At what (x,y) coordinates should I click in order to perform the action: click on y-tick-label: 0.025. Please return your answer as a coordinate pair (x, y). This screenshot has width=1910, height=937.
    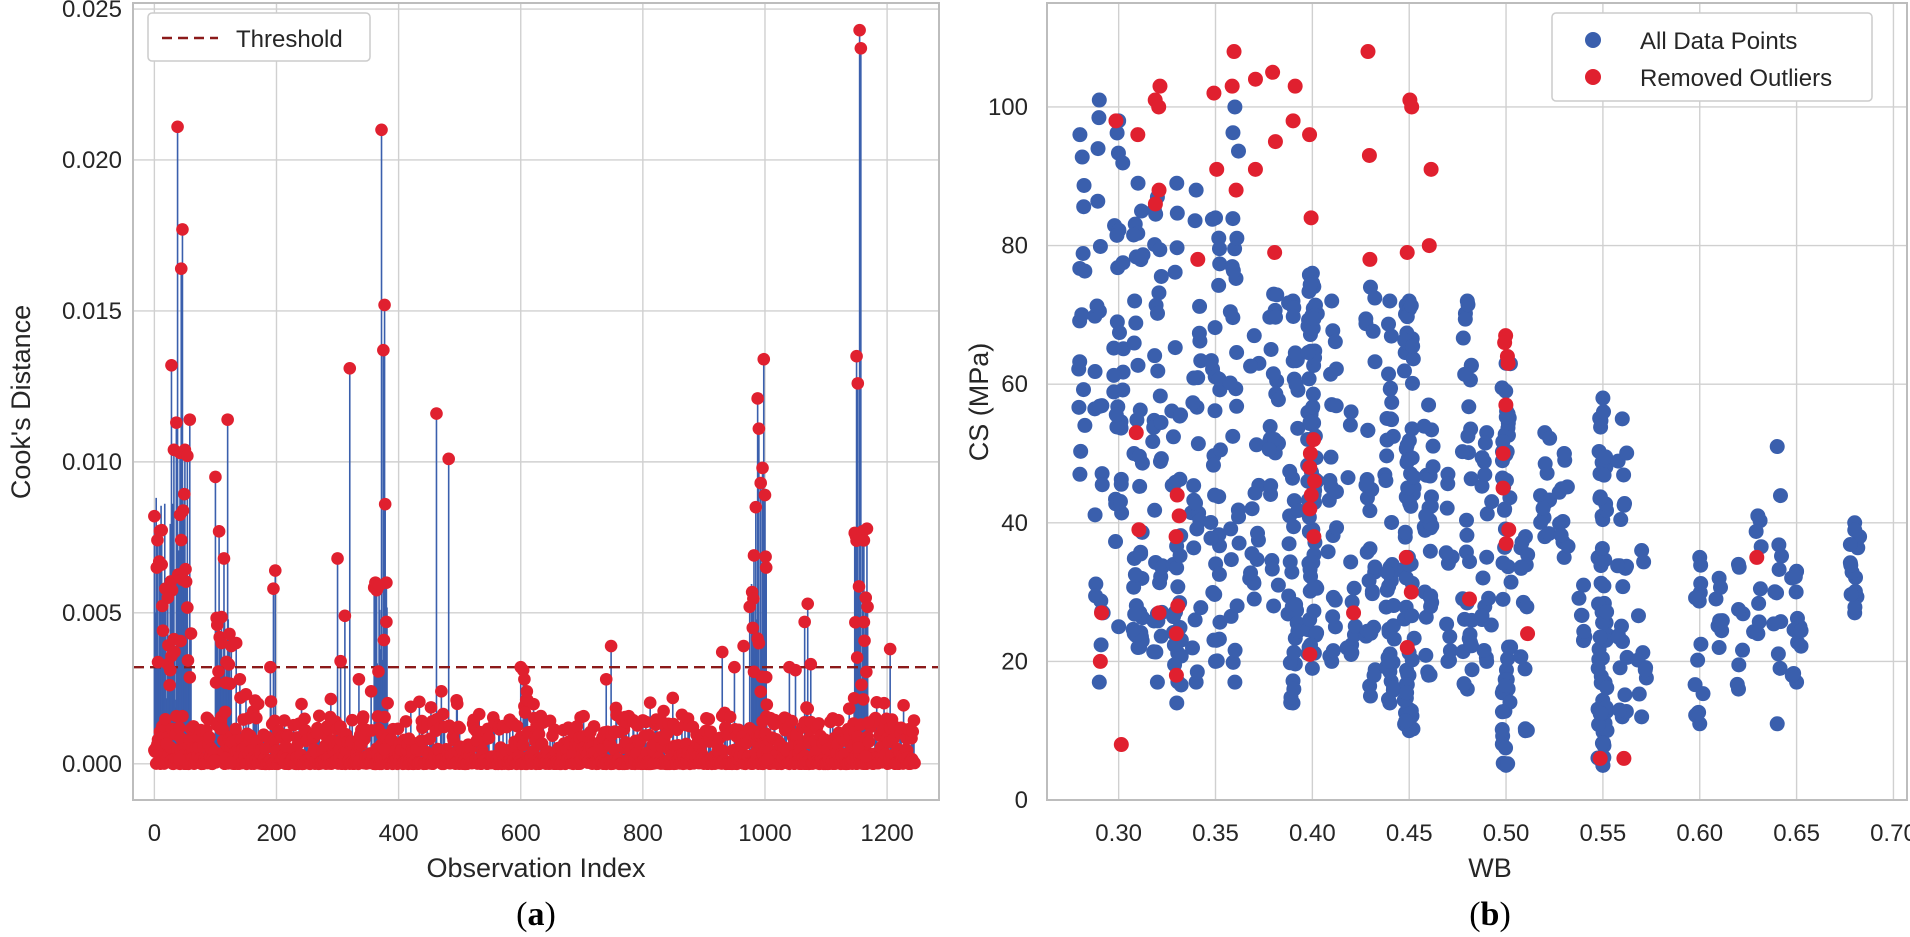
    Looking at the image, I should click on (92, 11).